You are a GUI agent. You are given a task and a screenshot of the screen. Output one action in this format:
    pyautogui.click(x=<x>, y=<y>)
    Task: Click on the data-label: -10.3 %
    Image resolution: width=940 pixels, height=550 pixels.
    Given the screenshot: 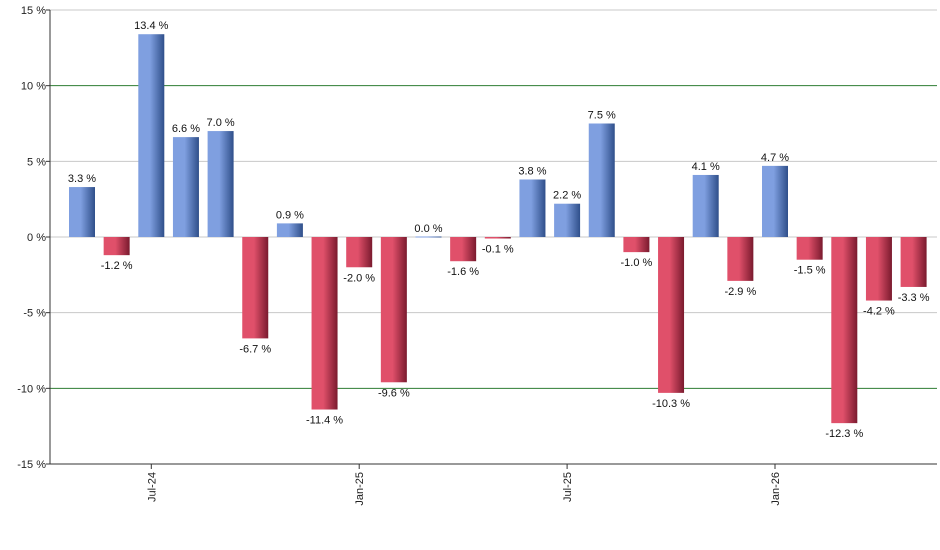 What is the action you would take?
    pyautogui.click(x=671, y=404)
    